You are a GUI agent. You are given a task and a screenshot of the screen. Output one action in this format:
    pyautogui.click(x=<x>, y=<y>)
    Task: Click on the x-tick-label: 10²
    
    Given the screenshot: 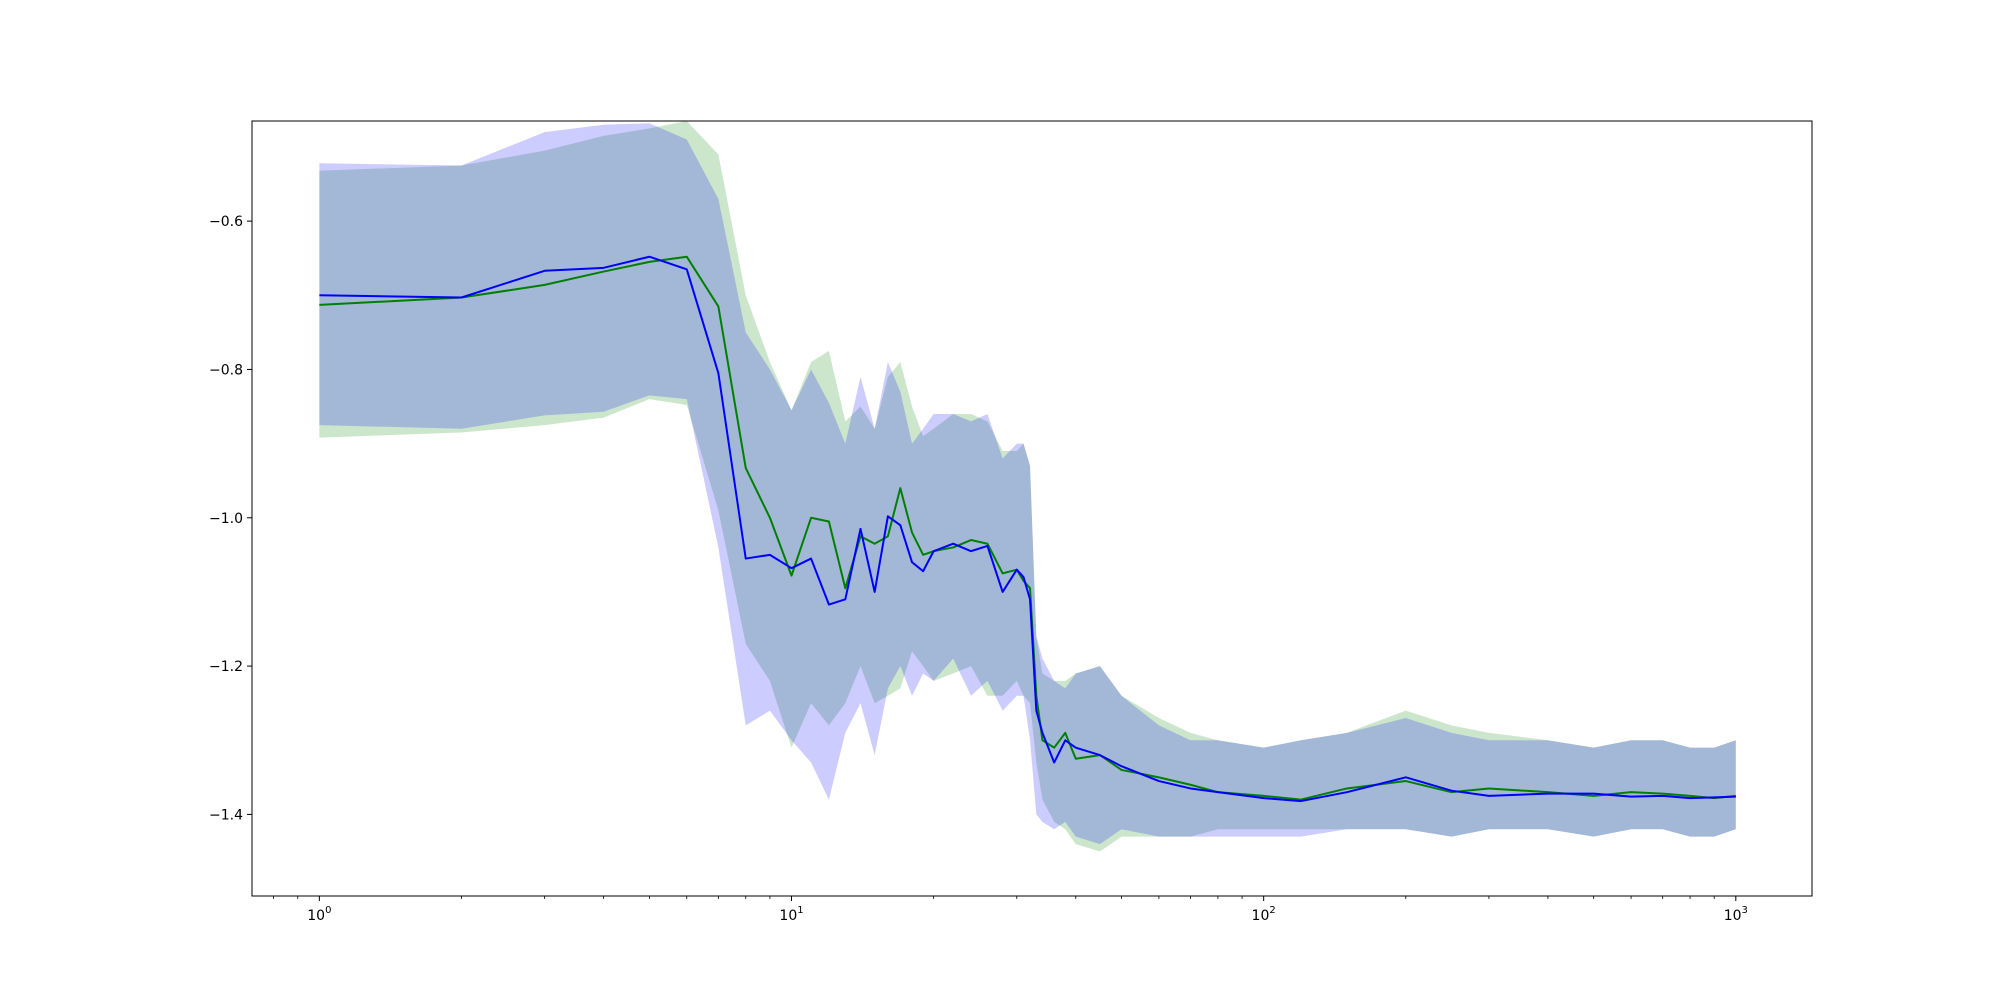 What is the action you would take?
    pyautogui.click(x=1264, y=914)
    